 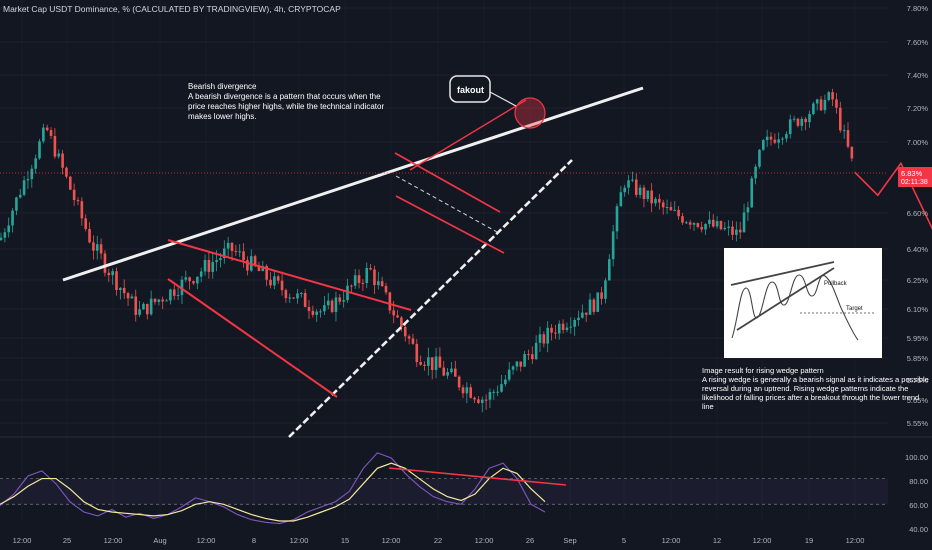 I want to click on x-tick-label: 26, so click(x=530, y=540).